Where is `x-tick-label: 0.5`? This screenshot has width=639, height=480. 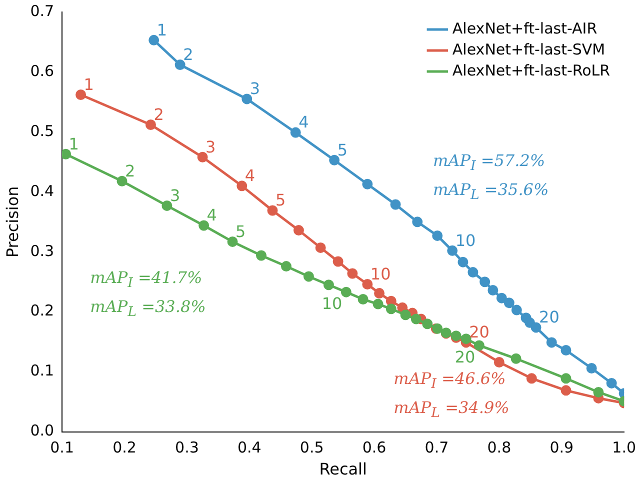 x-tick-label: 0.5 is located at coordinates (312, 447).